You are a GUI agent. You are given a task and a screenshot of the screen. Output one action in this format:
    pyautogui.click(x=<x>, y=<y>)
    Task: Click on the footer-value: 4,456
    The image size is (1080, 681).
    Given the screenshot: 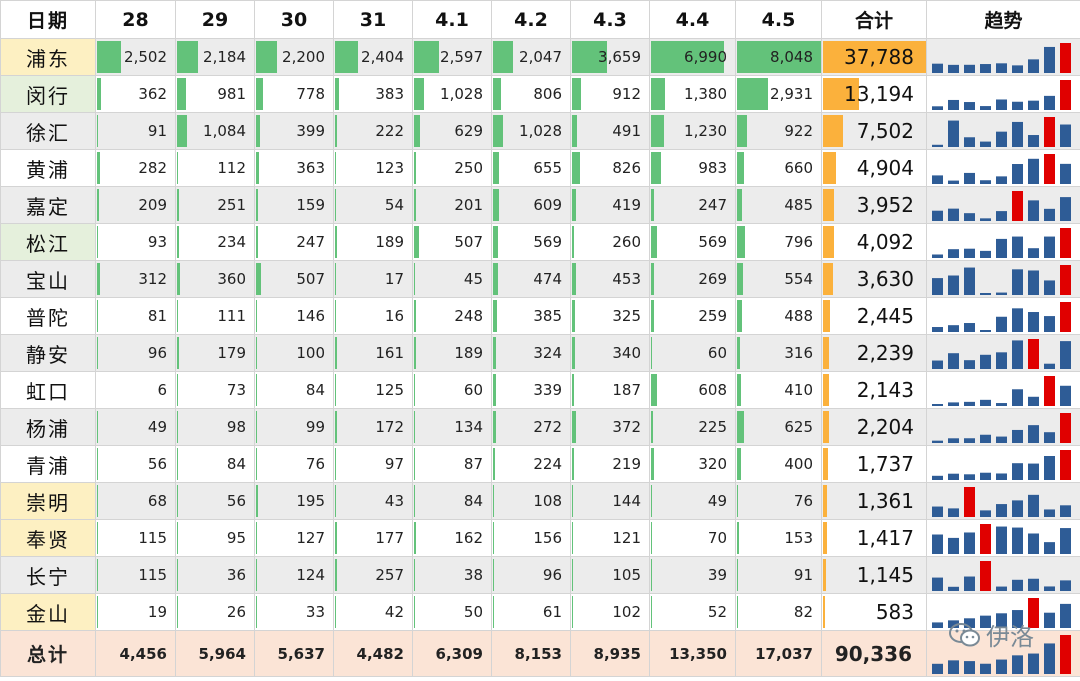 What is the action you would take?
    pyautogui.click(x=135, y=653)
    